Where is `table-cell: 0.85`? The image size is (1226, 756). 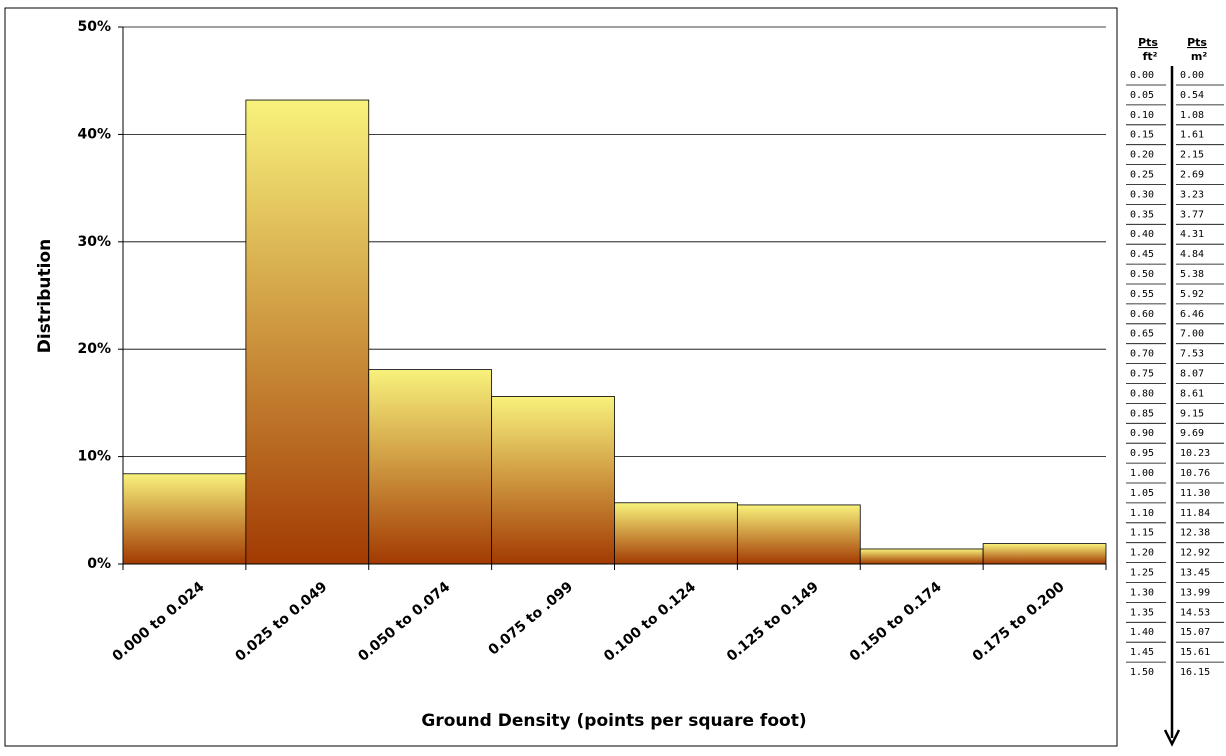
table-cell: 0.85 is located at coordinates (1142, 413).